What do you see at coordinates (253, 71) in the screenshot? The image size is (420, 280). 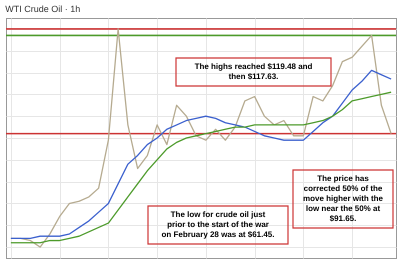 I see `annotation: The highs reached $119.48 and then $117.63.` at bounding box center [253, 71].